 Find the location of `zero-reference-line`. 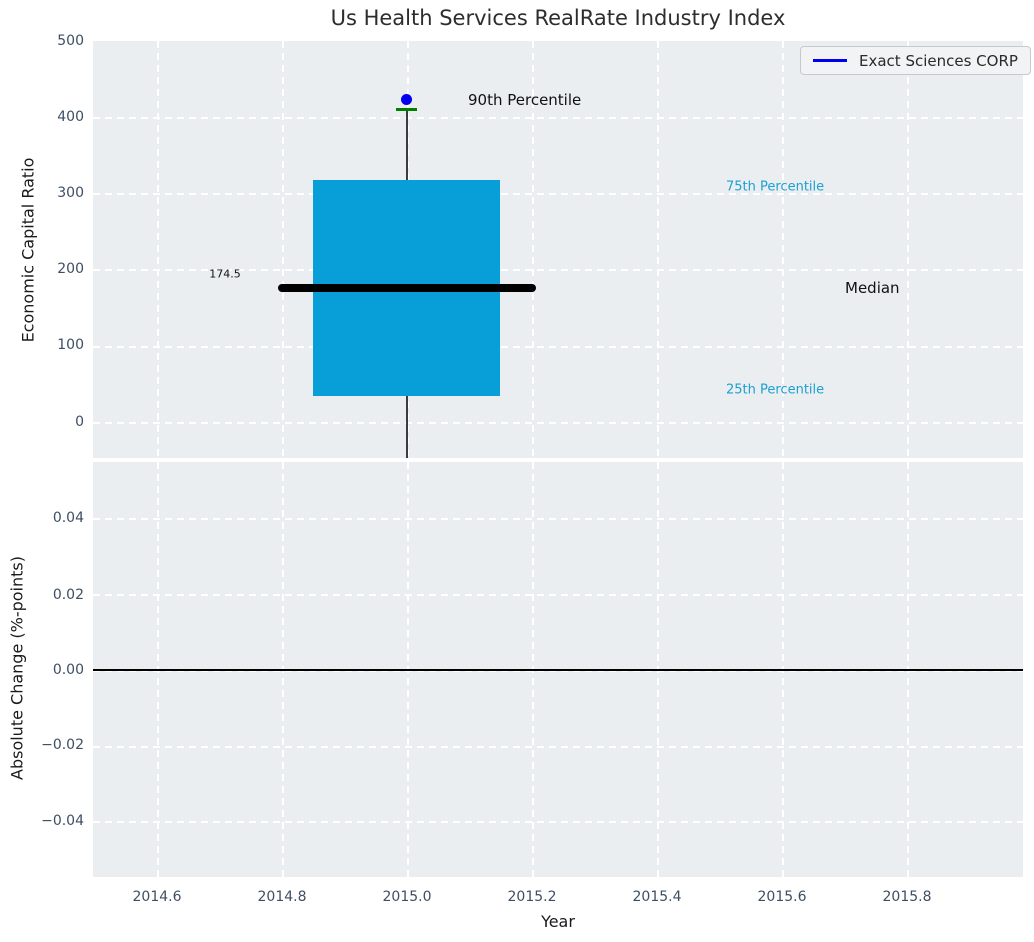

zero-reference-line is located at coordinates (558, 670).